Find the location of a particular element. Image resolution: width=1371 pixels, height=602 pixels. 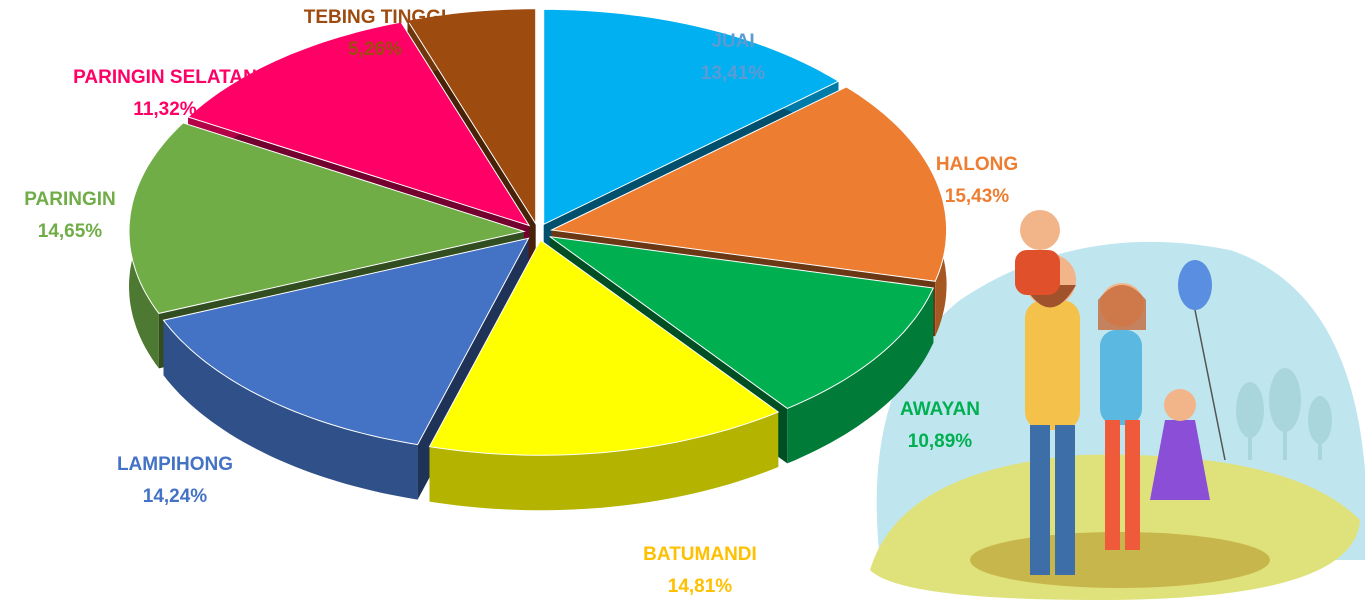

value-label: 13,41% is located at coordinates (733, 73).